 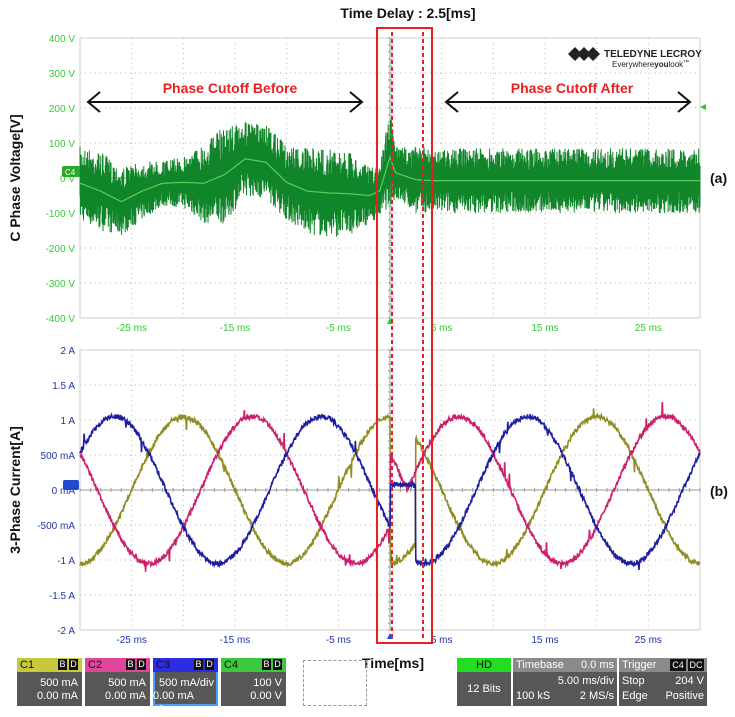 I want to click on trigger-level: 204 V, so click(x=689, y=681).